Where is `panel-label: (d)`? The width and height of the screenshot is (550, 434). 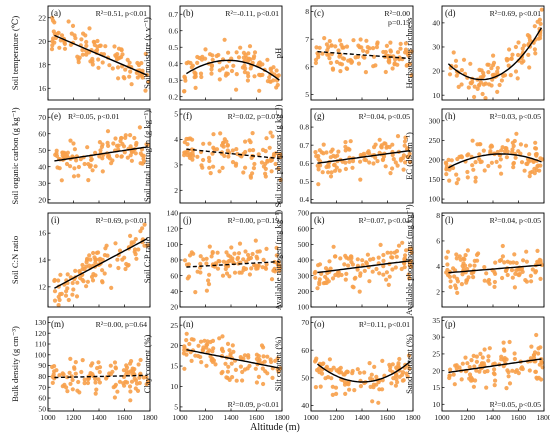
panel-label: (d) is located at coordinates (450, 13).